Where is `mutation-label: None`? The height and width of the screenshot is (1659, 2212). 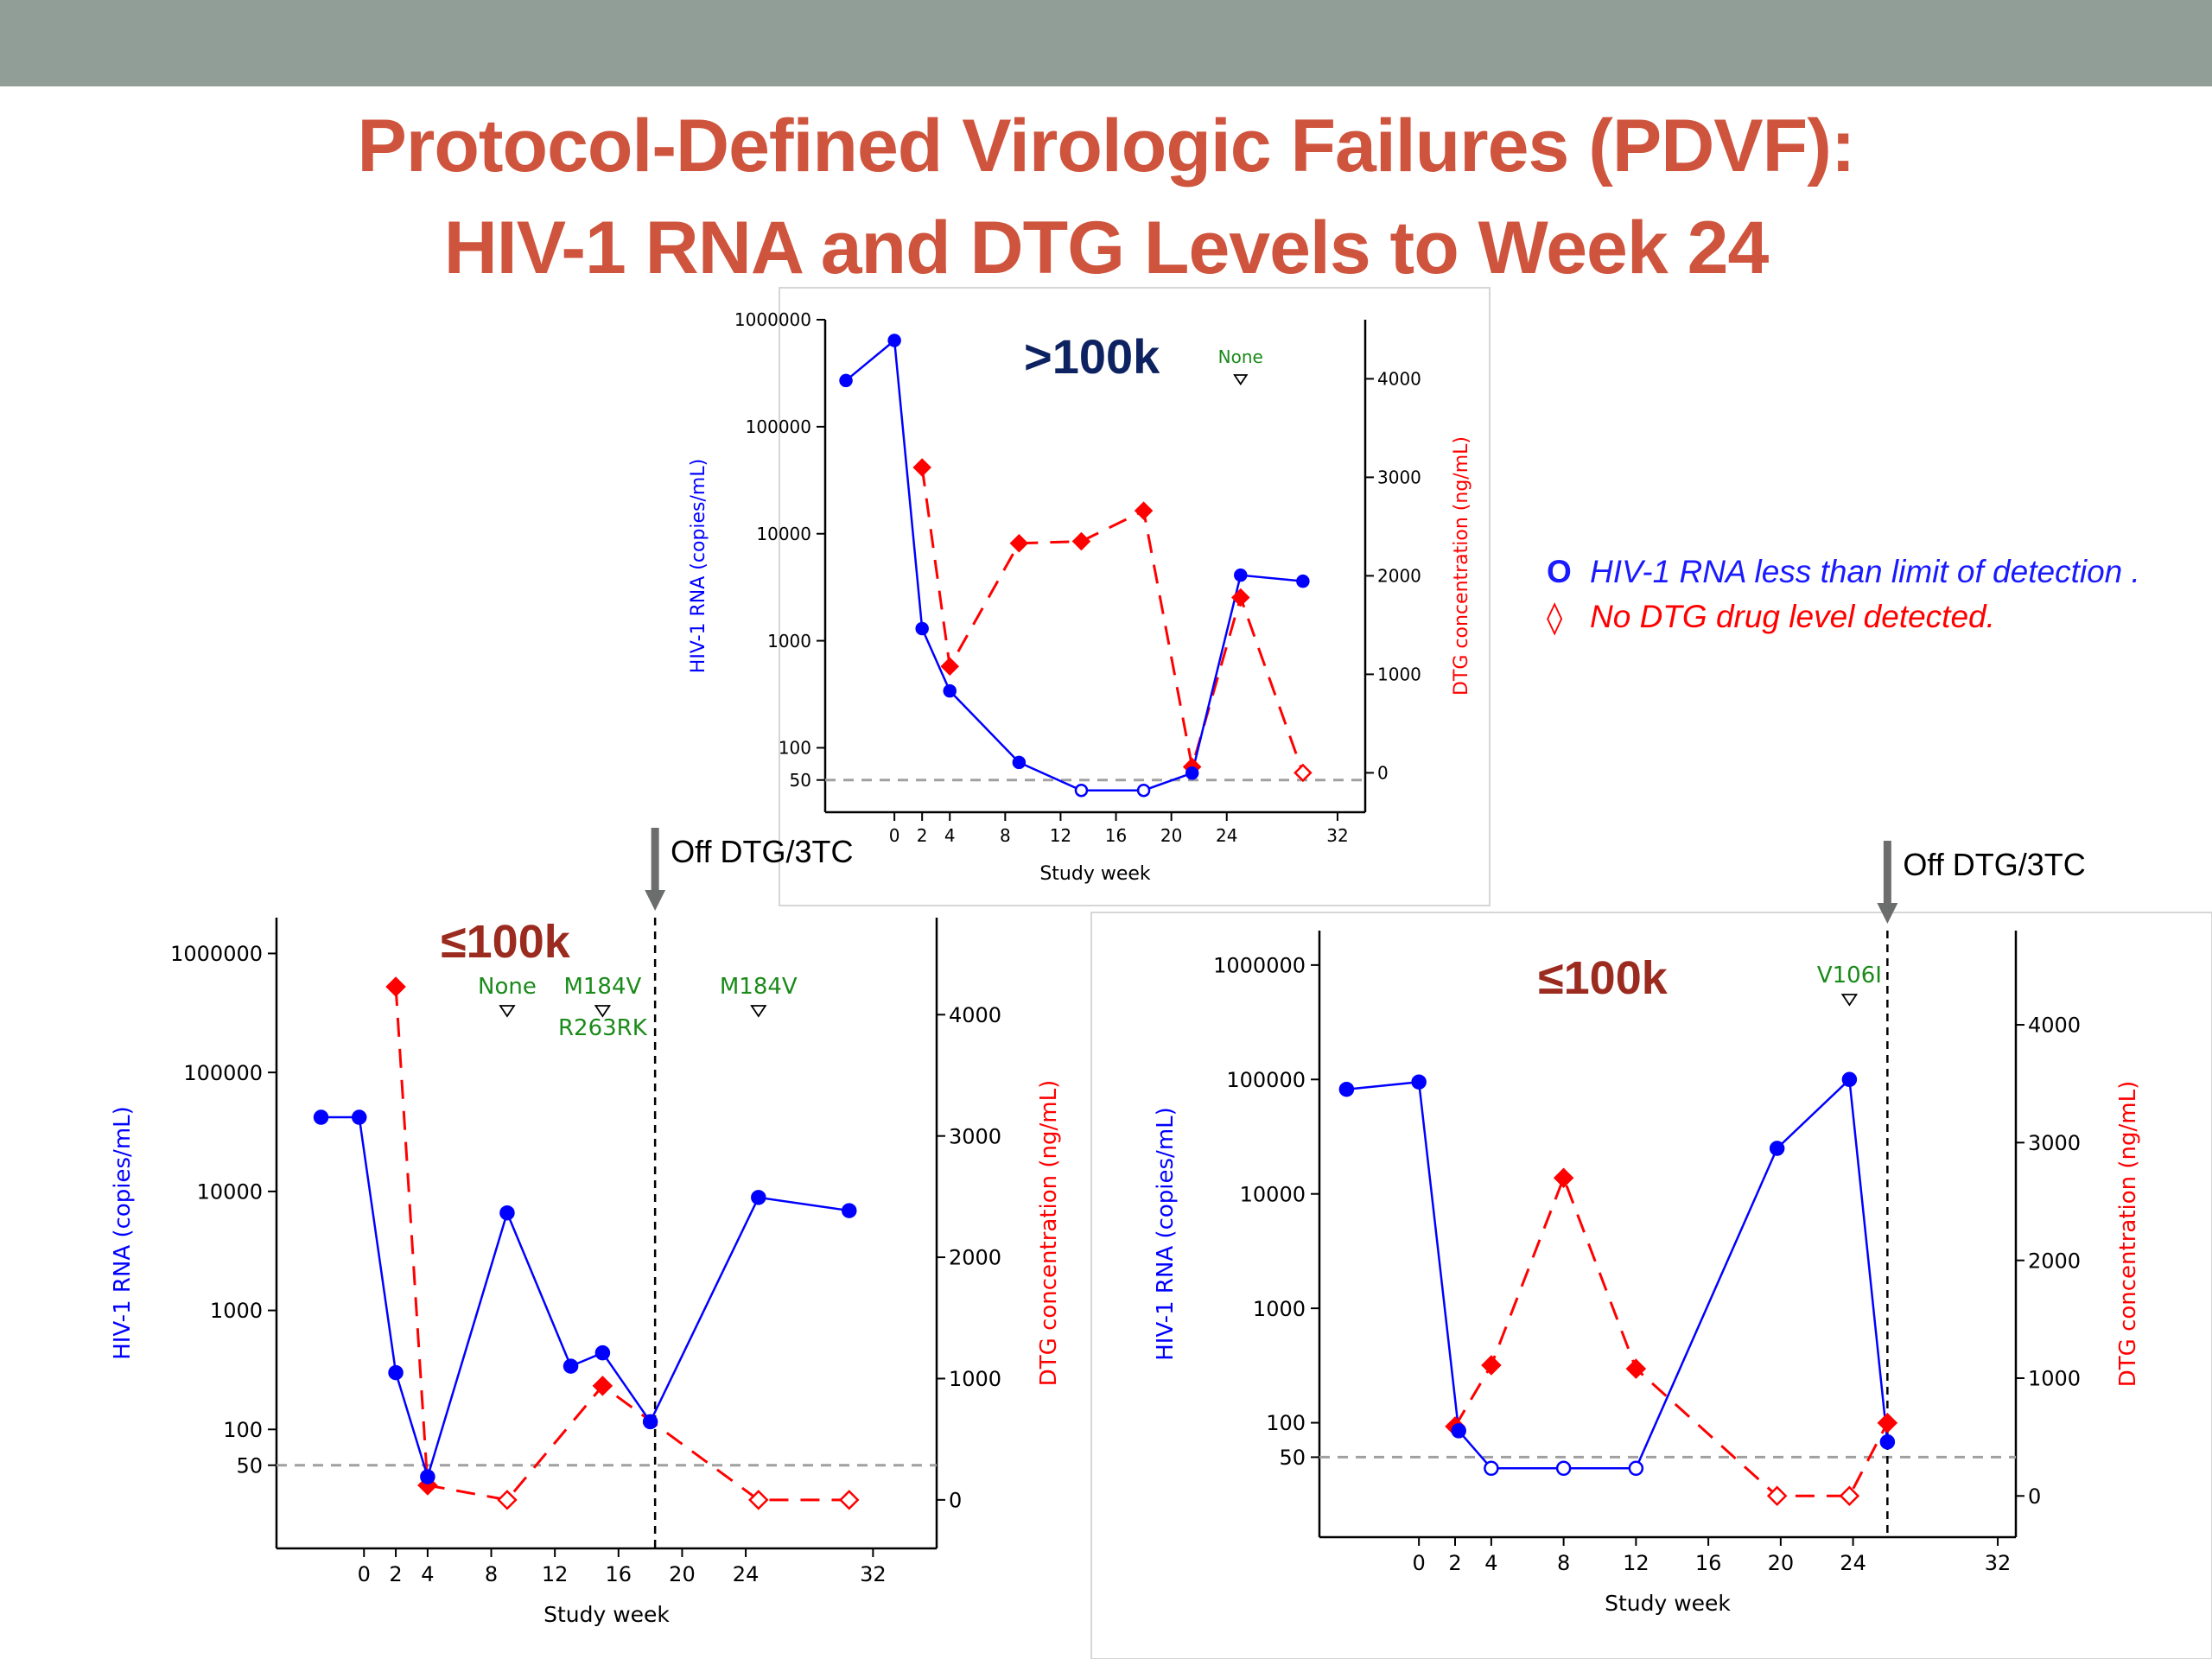
mutation-label: None is located at coordinates (507, 987).